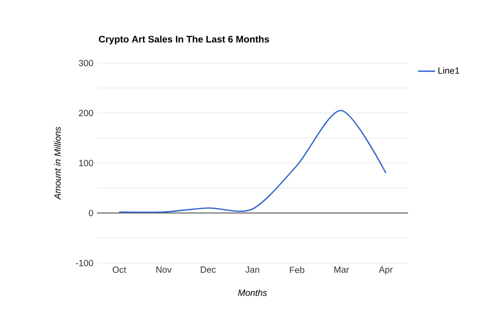 Image resolution: width=499 pixels, height=324 pixels. Describe the element at coordinates (297, 270) in the screenshot. I see `x-tick-label: Feb` at that location.